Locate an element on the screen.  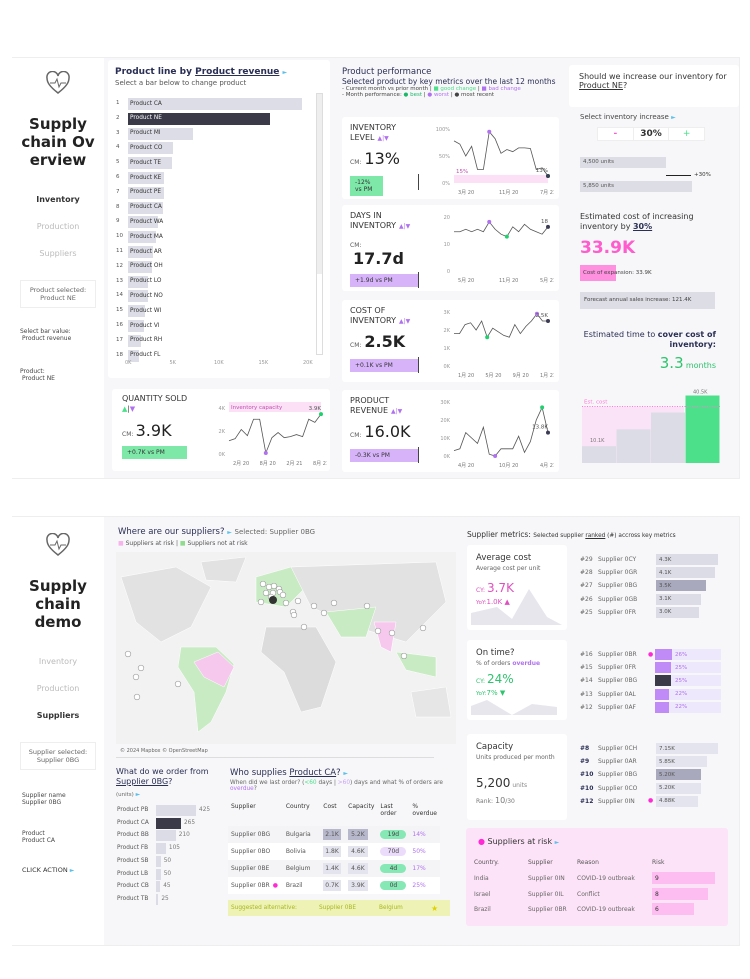
scrollbar is located at coordinates (319, 224).